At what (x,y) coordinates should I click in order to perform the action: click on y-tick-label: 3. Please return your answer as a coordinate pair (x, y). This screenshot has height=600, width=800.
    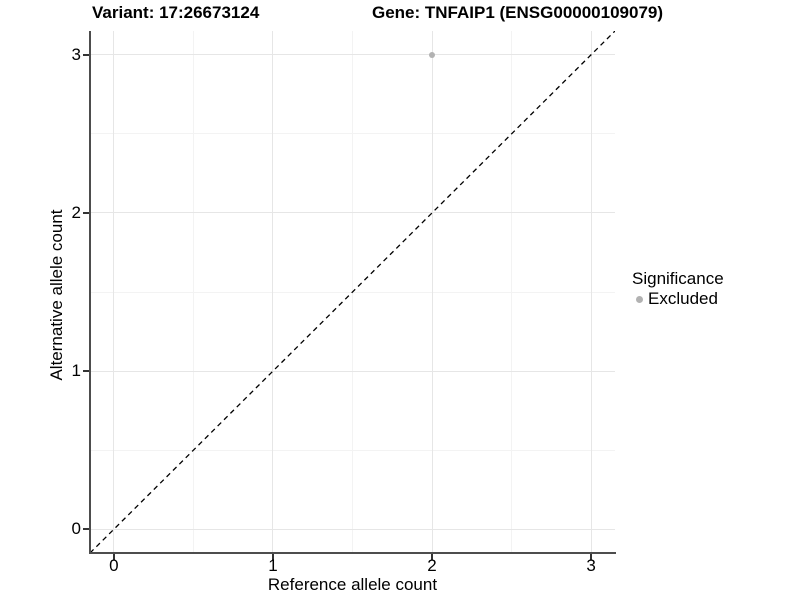
    Looking at the image, I should click on (76, 54).